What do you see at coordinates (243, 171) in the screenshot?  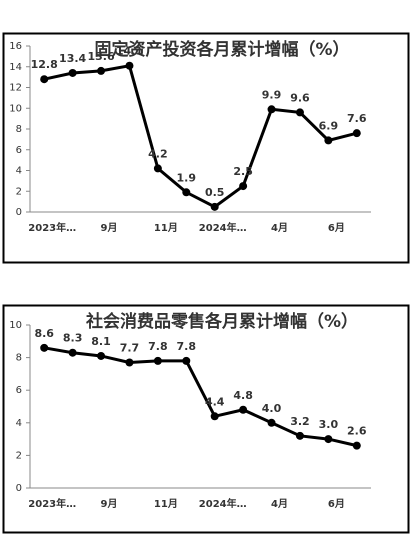 I see `data-label: 2.5` at bounding box center [243, 171].